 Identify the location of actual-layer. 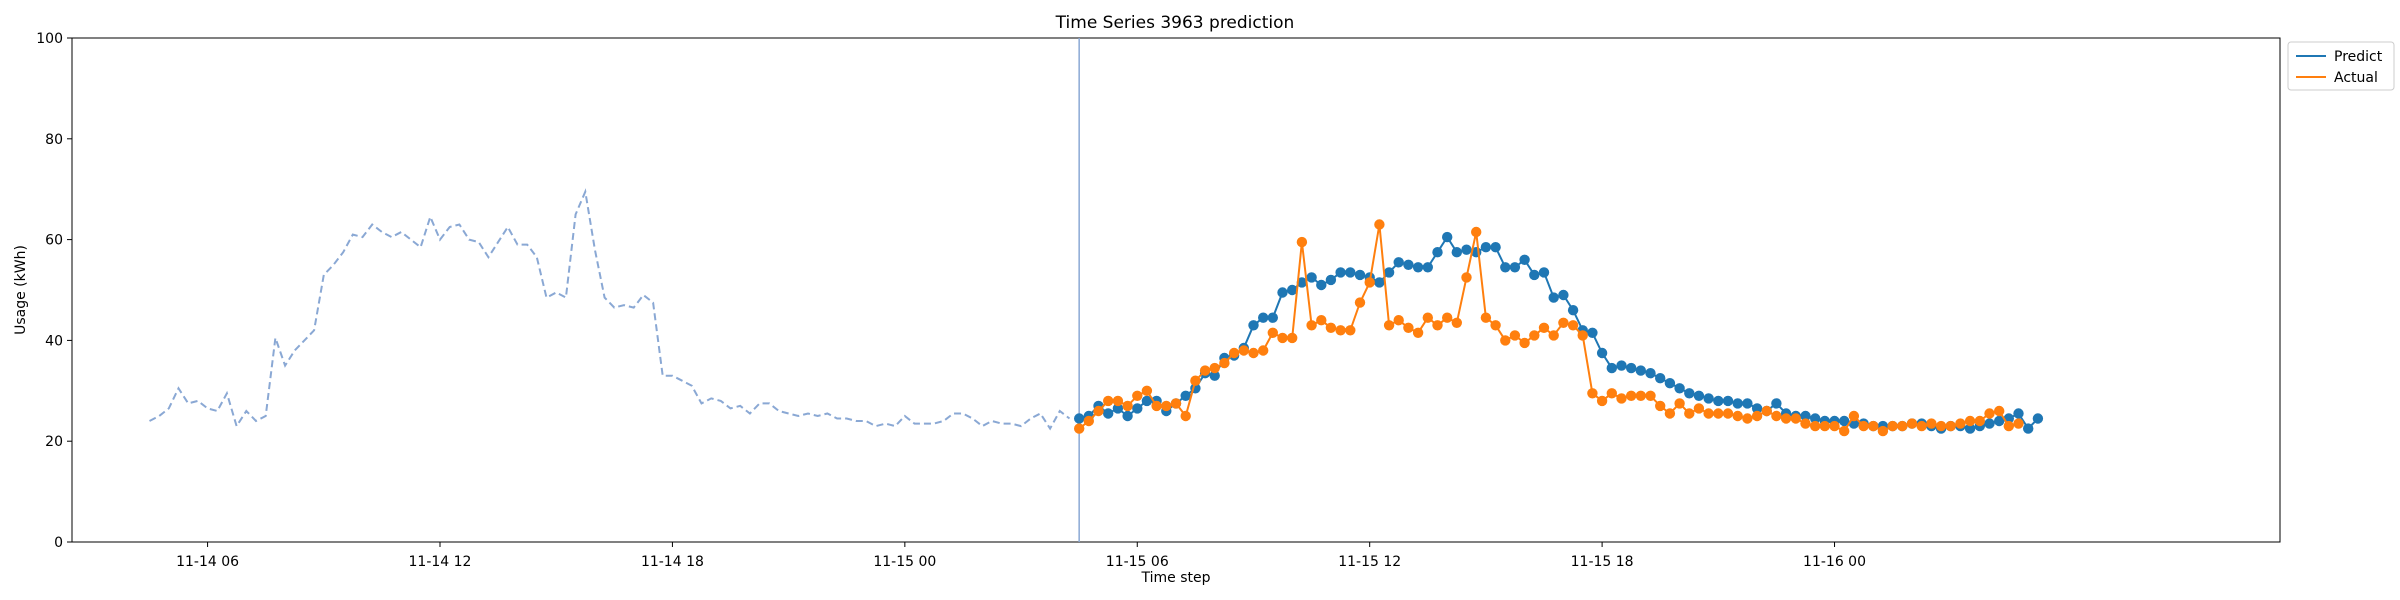
(1549, 328).